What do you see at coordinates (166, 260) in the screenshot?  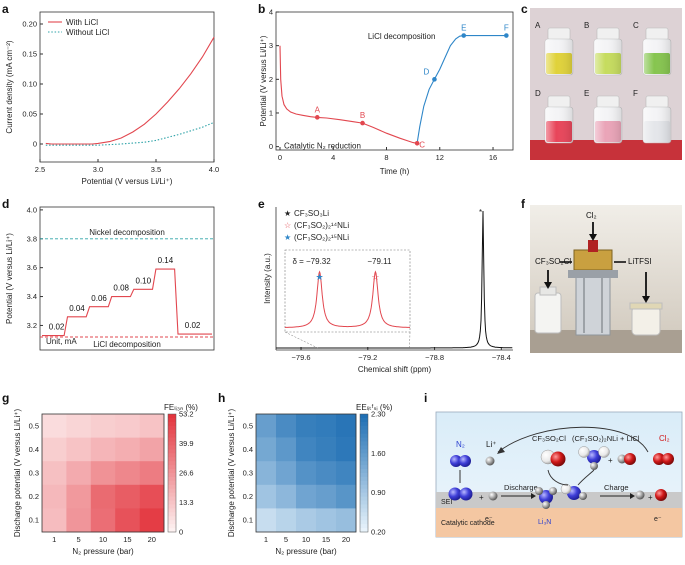 I see `chart-d-step-label: 0.14` at bounding box center [166, 260].